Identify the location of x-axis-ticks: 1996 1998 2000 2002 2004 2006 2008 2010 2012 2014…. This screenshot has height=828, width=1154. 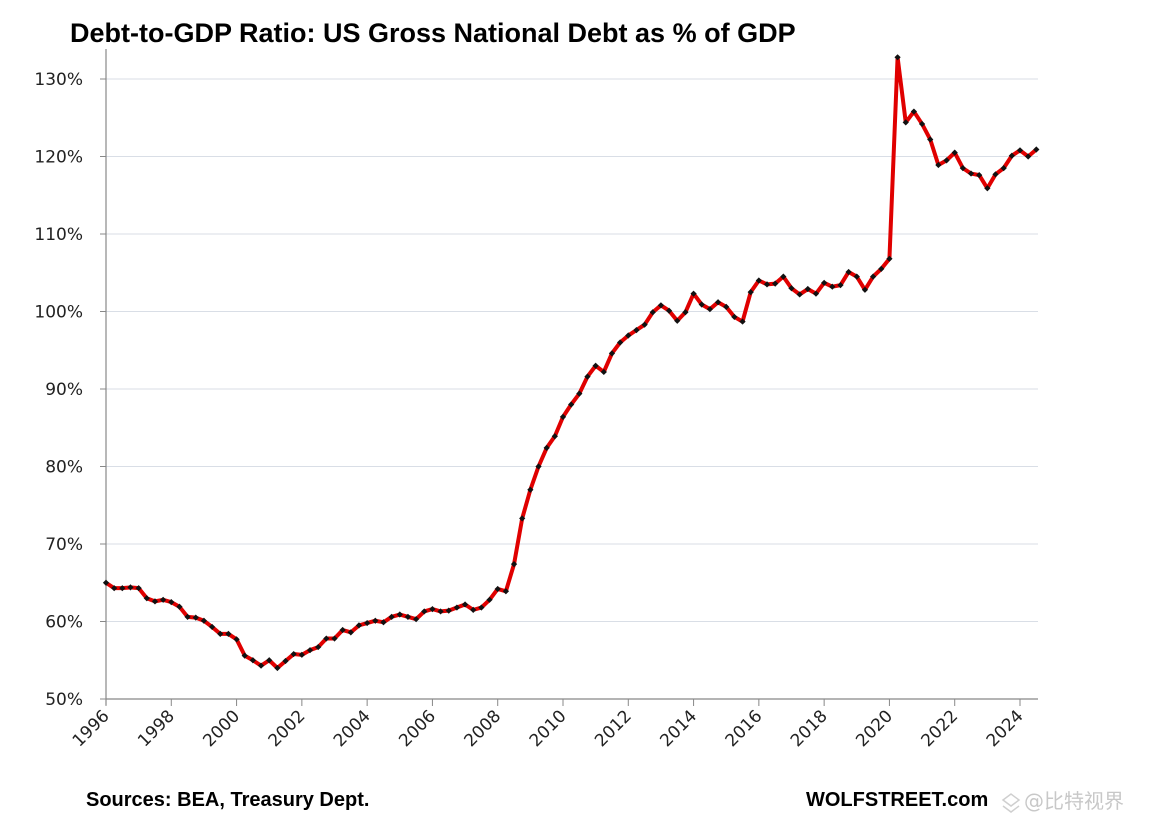
(548, 725).